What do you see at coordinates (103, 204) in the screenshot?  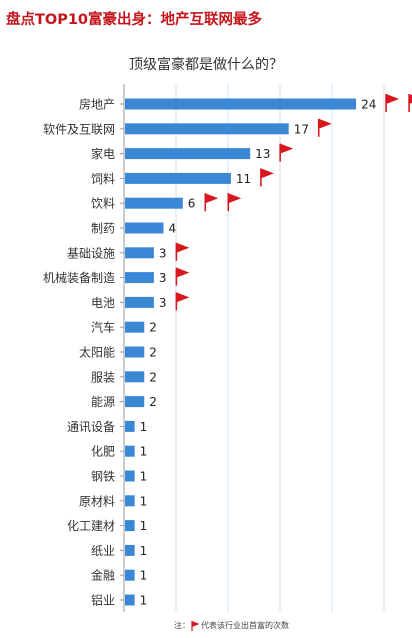 I see `category-label: 饮料` at bounding box center [103, 204].